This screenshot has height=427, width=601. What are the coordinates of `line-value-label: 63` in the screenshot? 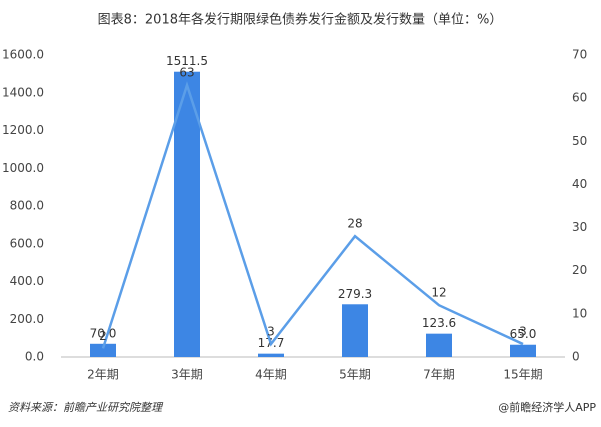 It's located at (186, 73).